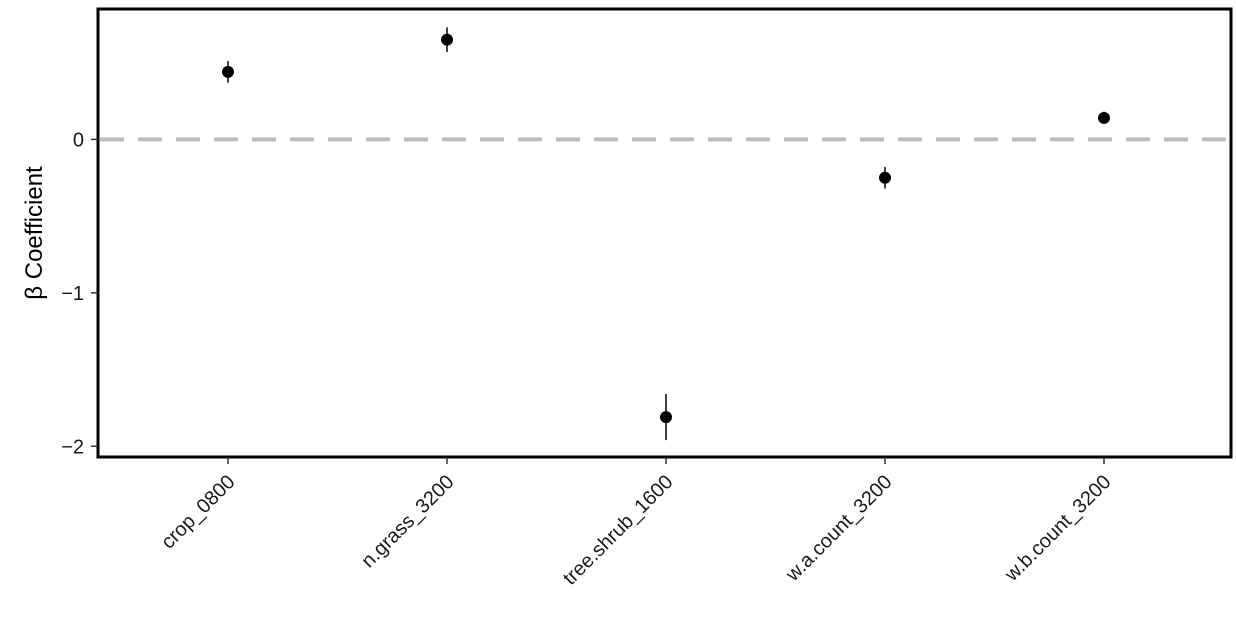 The height and width of the screenshot is (619, 1236). I want to click on y-axis-title: β Coefficient, so click(34, 233).